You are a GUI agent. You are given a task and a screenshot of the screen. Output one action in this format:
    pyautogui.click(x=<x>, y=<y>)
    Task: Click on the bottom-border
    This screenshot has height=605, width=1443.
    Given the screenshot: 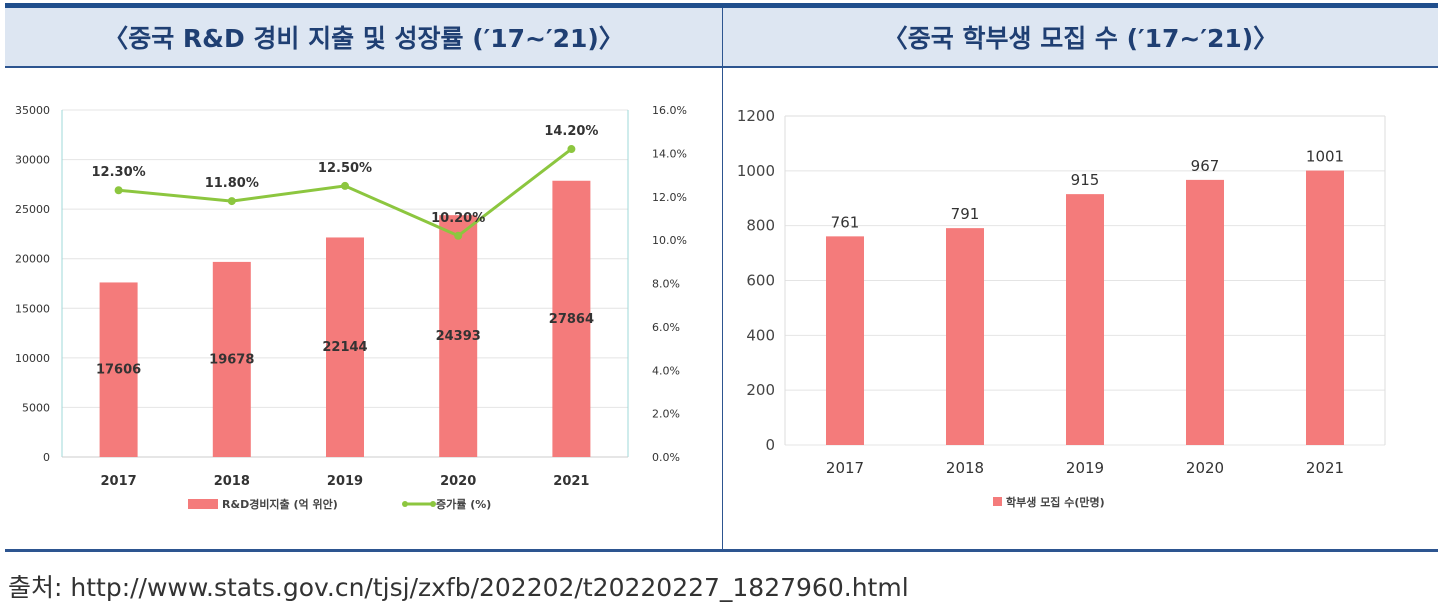 What is the action you would take?
    pyautogui.click(x=721, y=550)
    